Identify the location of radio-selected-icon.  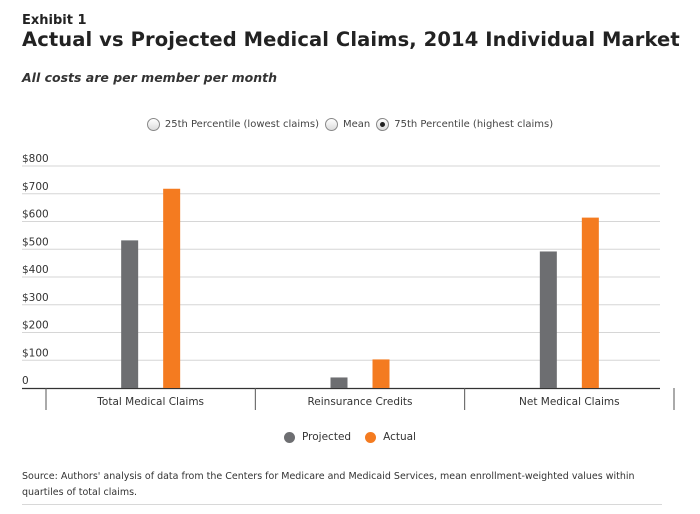
(383, 124).